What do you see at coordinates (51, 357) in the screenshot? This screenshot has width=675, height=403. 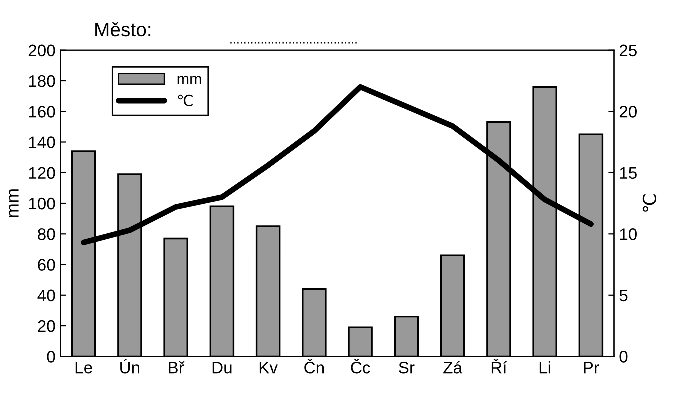 I see `y-tick-label: 0` at bounding box center [51, 357].